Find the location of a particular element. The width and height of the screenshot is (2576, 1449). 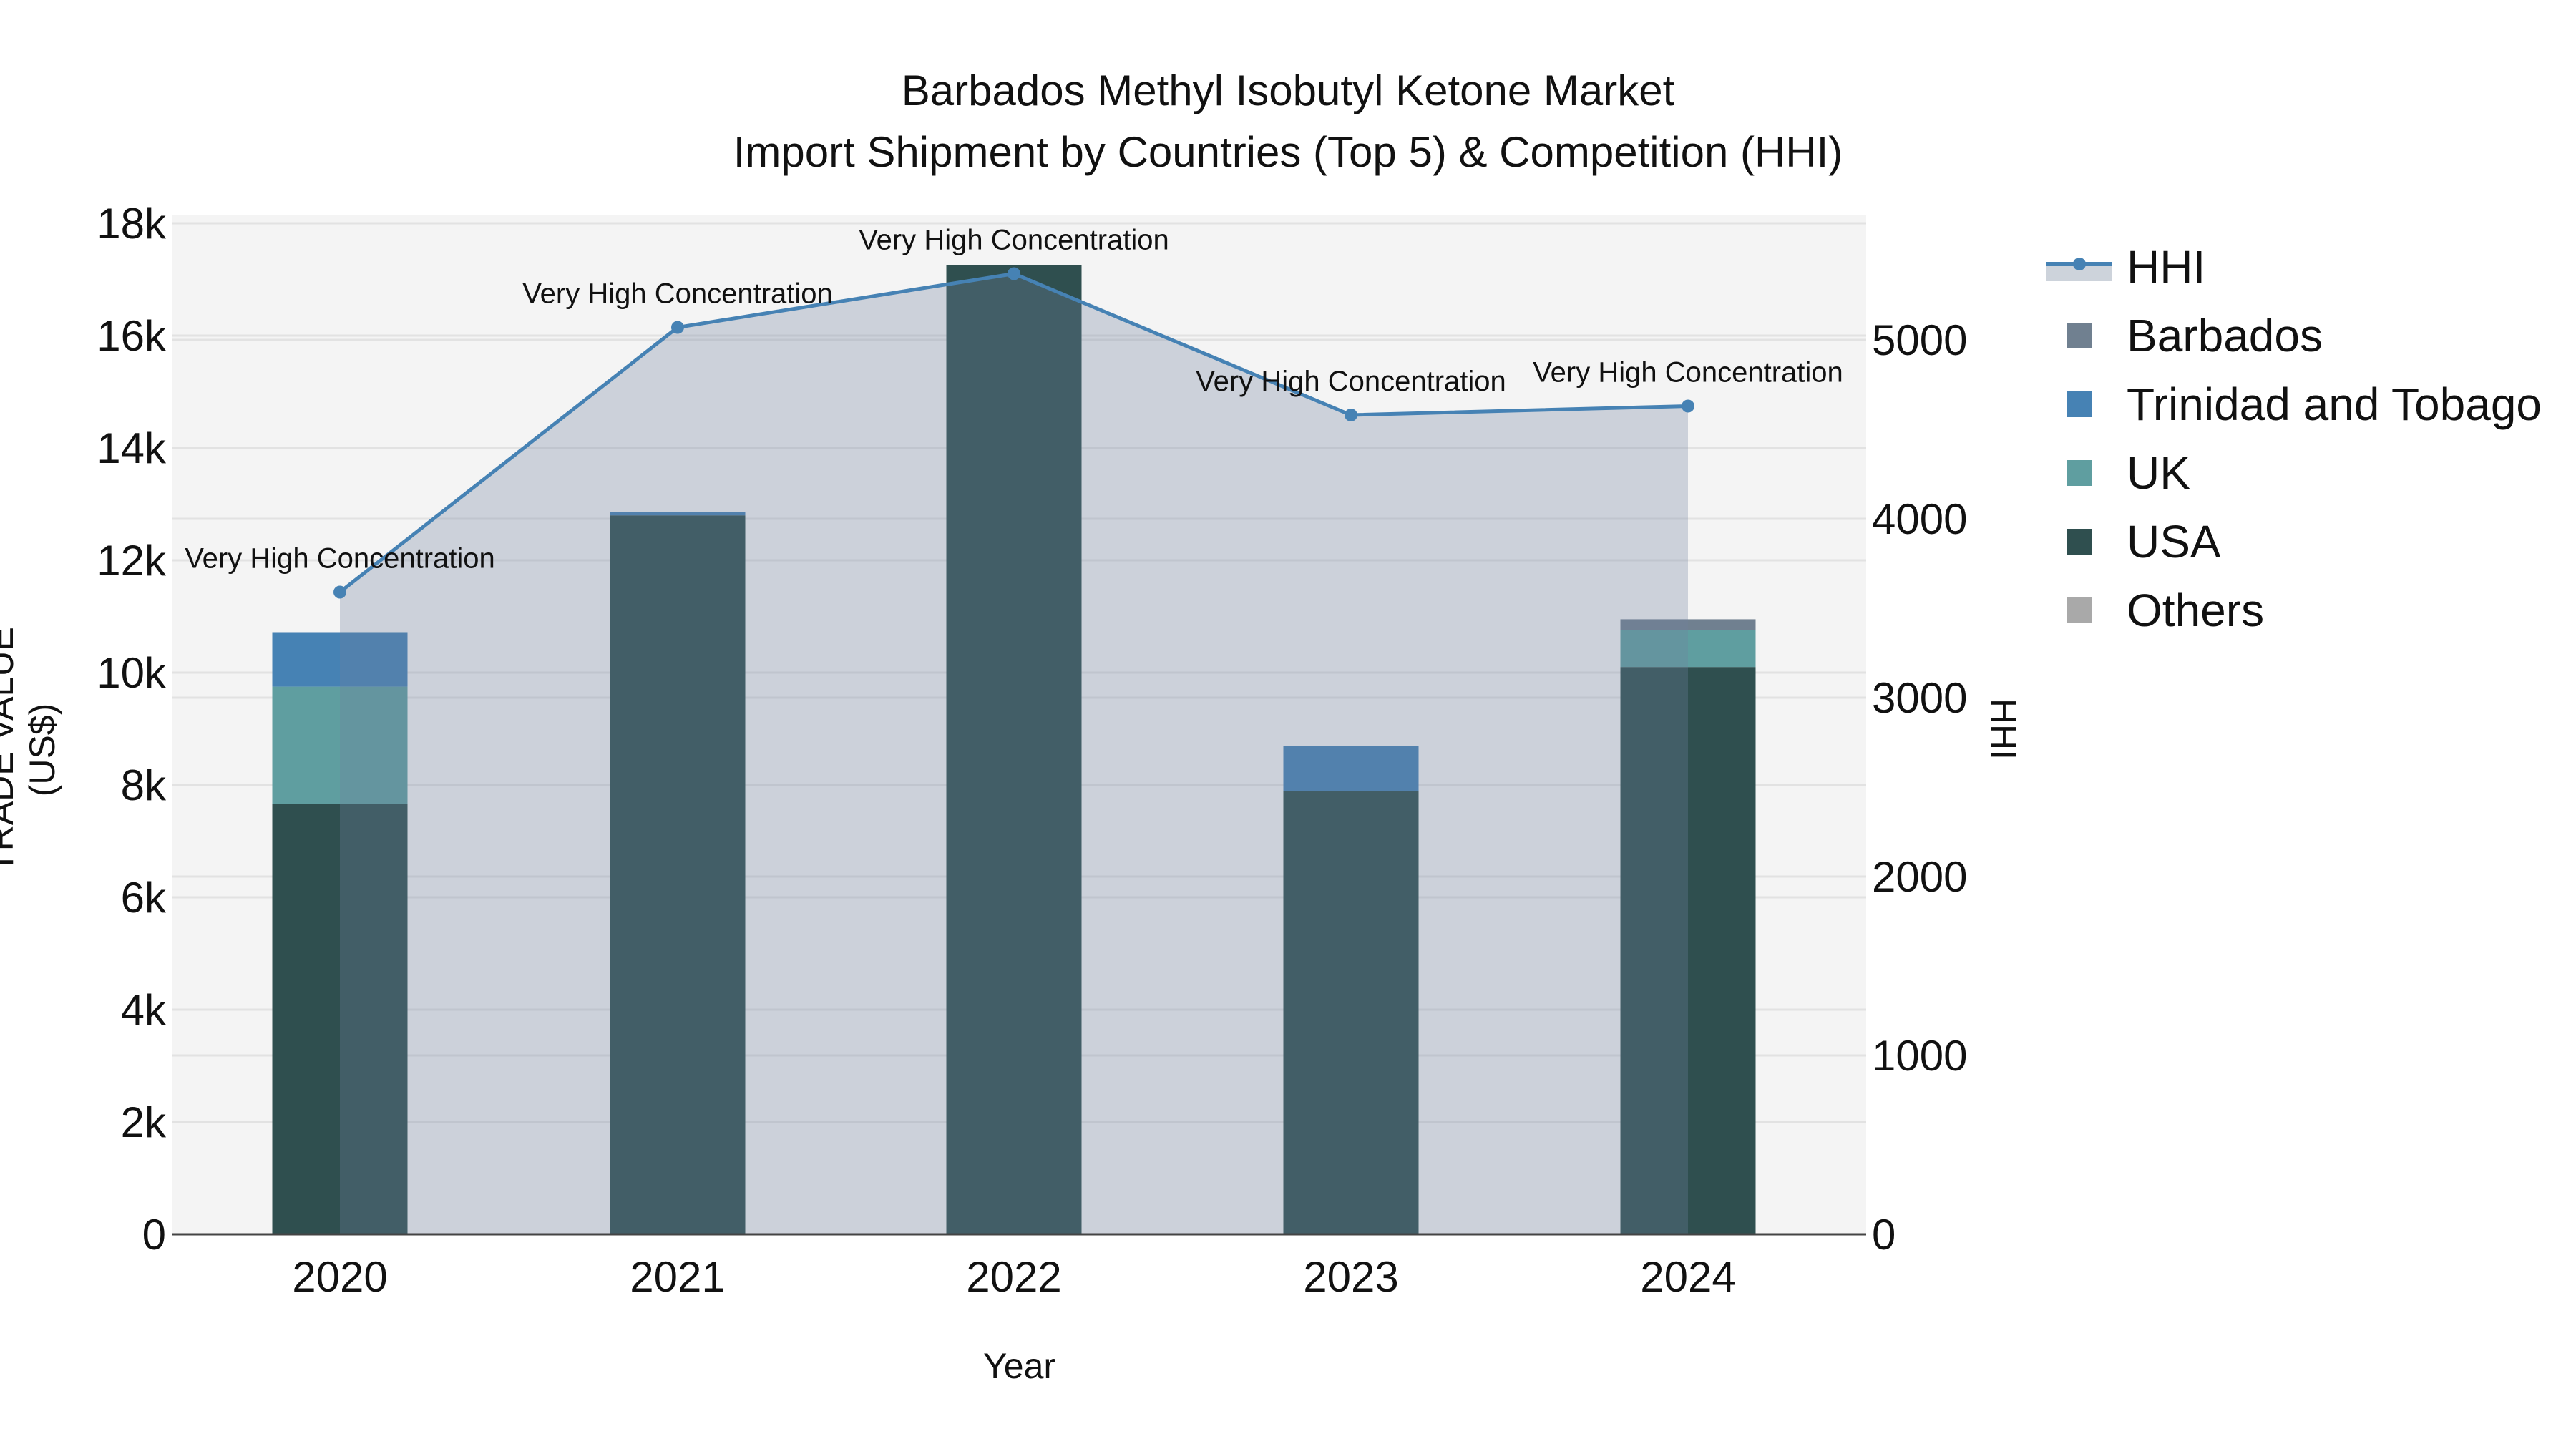

y-right-tick: 0 is located at coordinates (1884, 1235).